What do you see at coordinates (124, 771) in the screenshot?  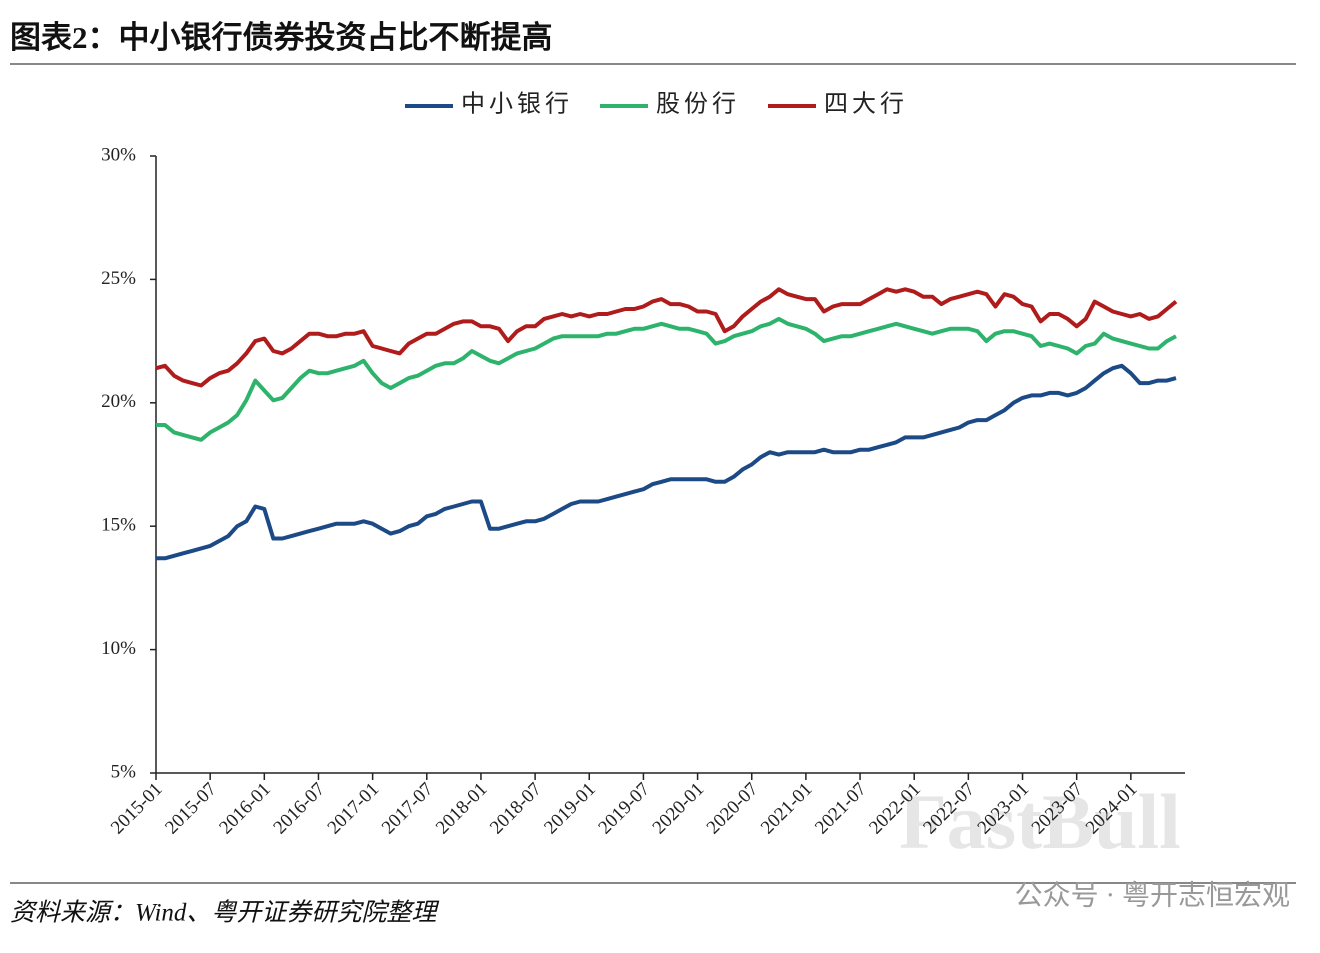 I see `y-tick-label: 5%` at bounding box center [124, 771].